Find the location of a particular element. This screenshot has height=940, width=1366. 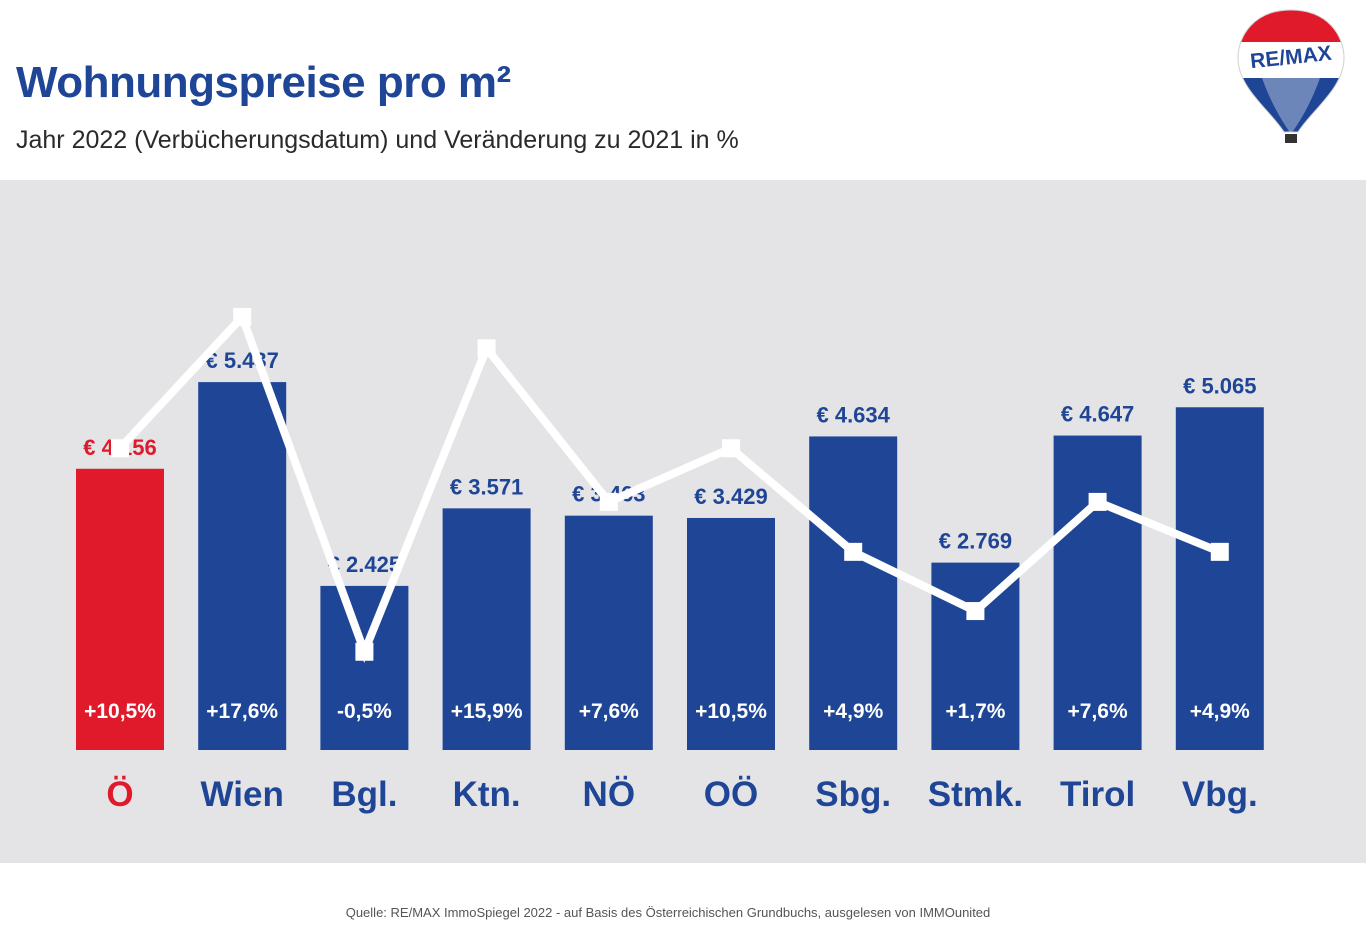

category-label: NÖ is located at coordinates (609, 794).